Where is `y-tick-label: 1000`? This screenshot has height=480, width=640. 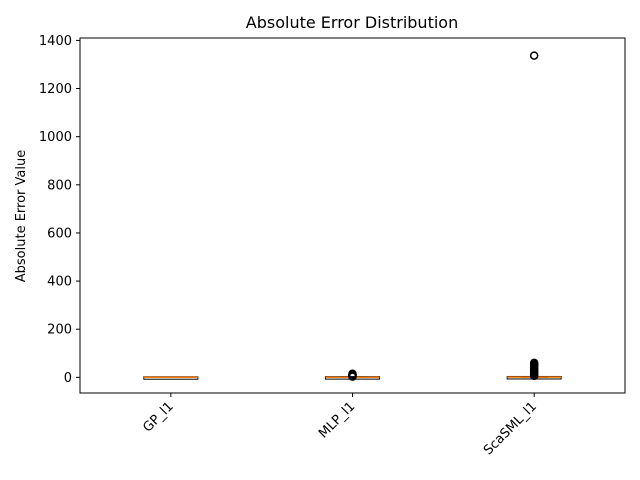 y-tick-label: 1000 is located at coordinates (55, 137).